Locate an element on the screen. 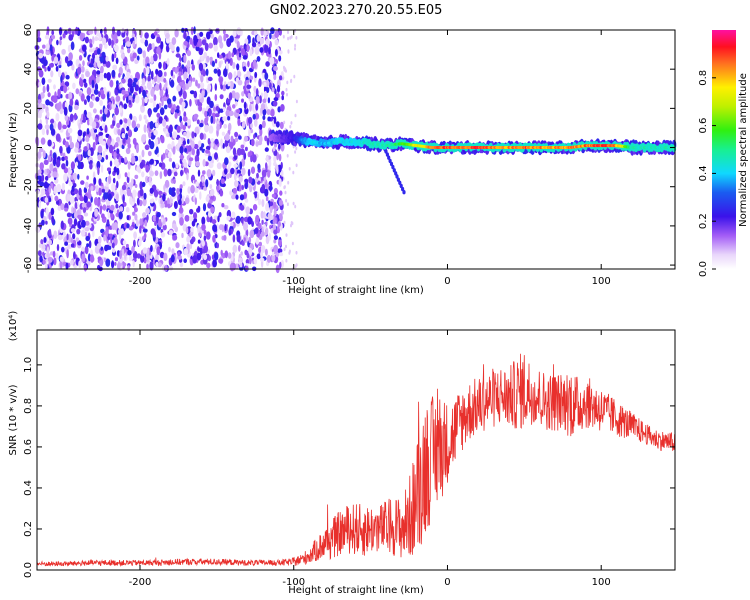  snr-y-axis-label: SNR (10 * v/v) is located at coordinates (13, 419).